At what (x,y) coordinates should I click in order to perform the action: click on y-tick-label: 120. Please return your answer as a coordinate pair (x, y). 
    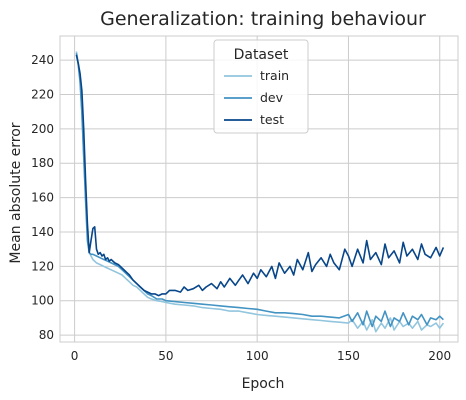
    Looking at the image, I should click on (42, 266).